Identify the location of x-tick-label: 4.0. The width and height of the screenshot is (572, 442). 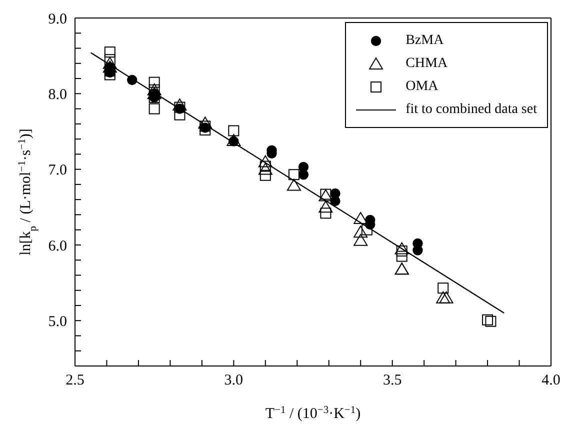
(551, 380).